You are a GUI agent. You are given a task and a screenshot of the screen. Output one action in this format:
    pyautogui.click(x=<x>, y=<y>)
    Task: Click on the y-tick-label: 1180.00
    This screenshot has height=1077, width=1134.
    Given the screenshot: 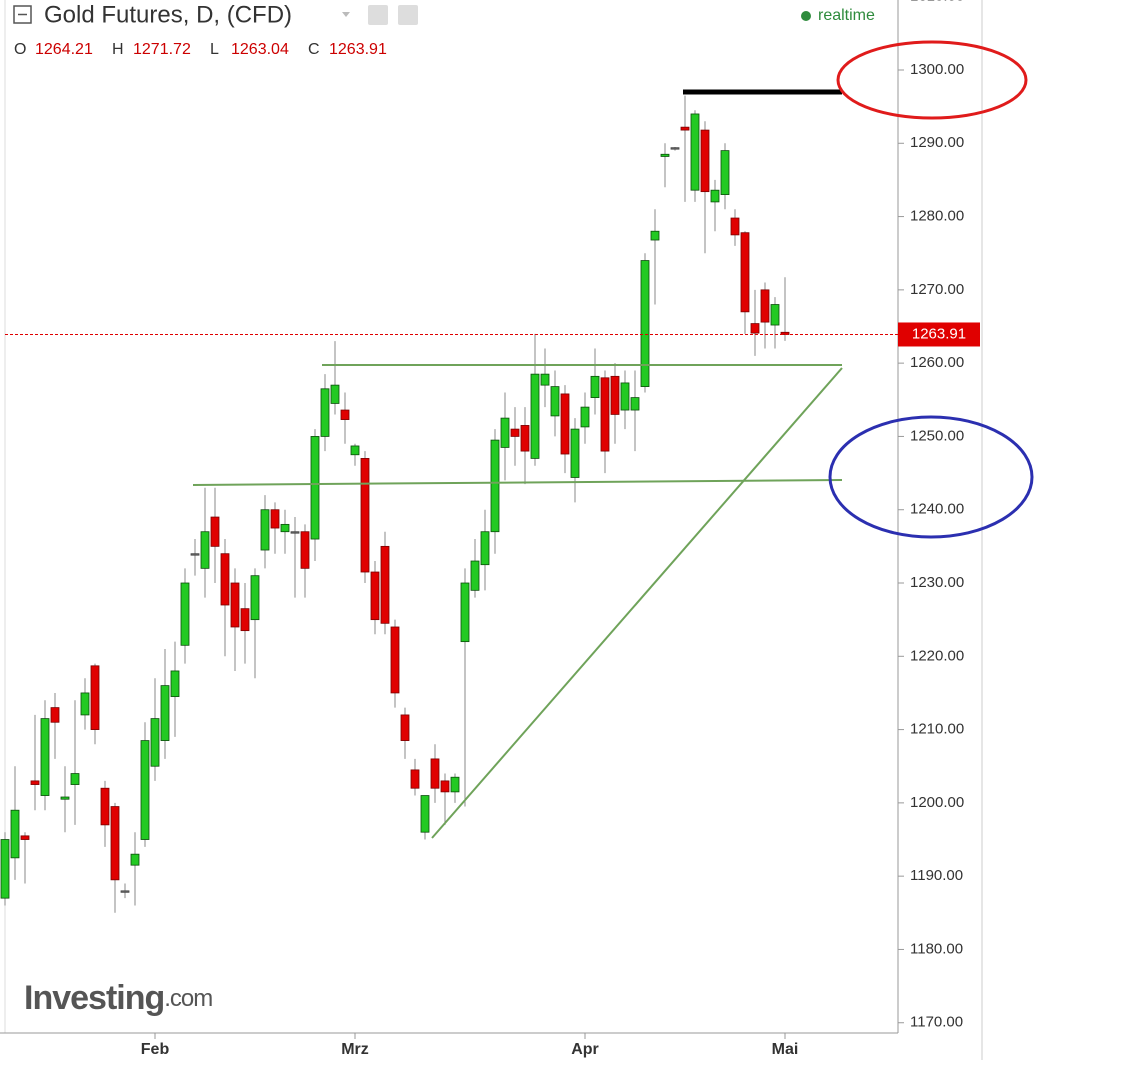 What is the action you would take?
    pyautogui.click(x=936, y=948)
    